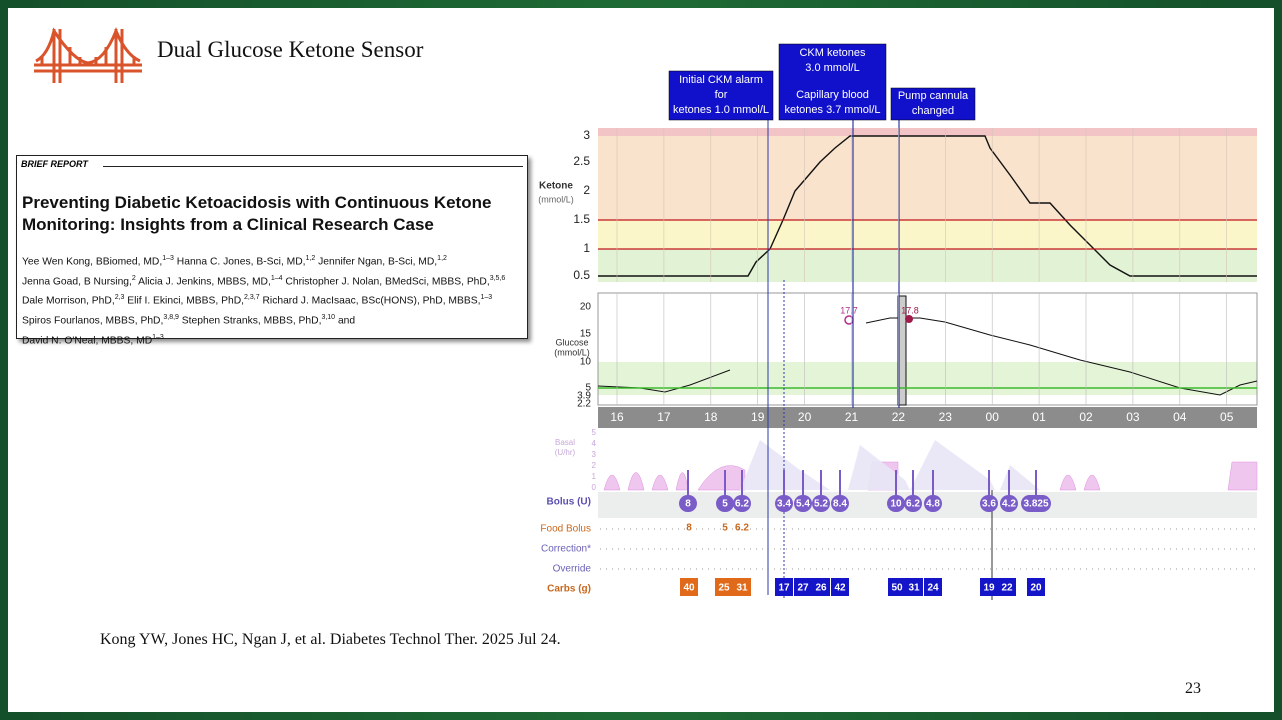  What do you see at coordinates (721, 110) in the screenshot?
I see `callout-text: ketones 1.0 mmol/L` at bounding box center [721, 110].